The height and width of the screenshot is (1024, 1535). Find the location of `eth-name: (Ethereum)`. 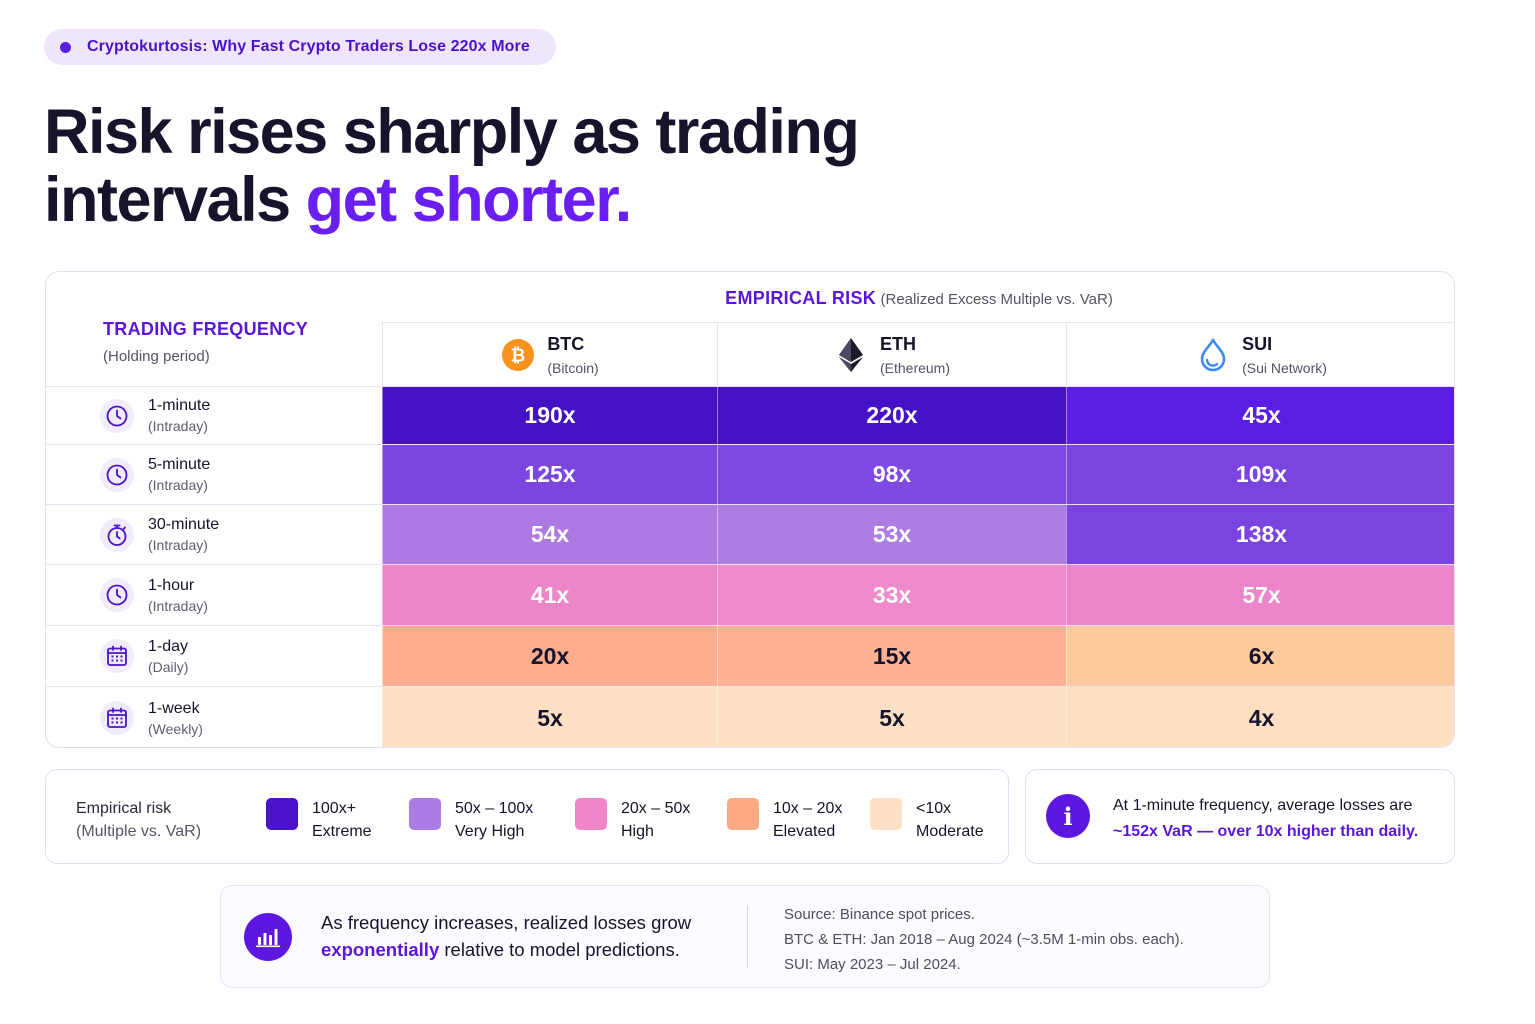

eth-name: (Ethereum) is located at coordinates (915, 367).